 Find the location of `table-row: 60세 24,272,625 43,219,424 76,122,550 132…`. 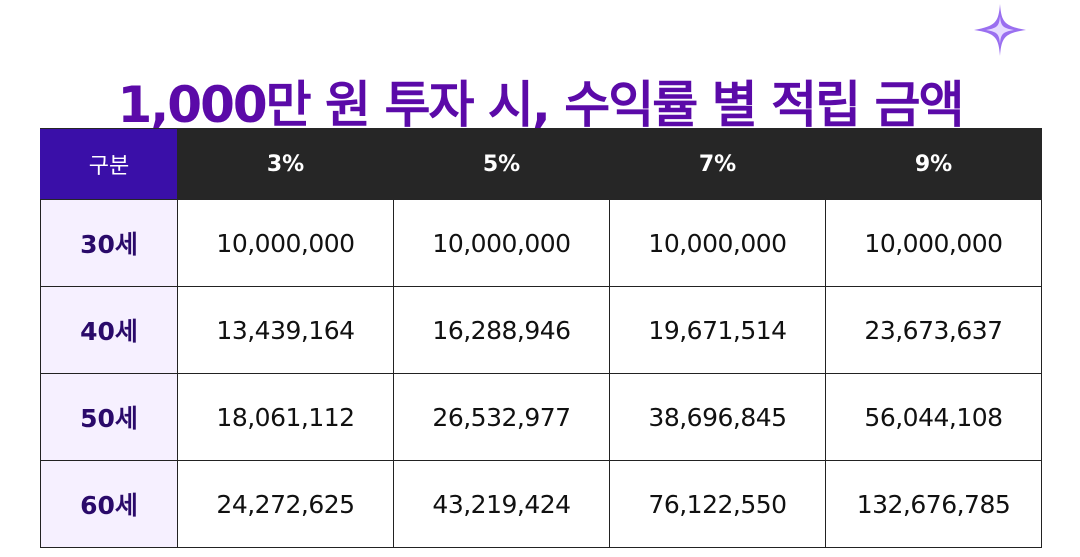

table-row: 60세 24,272,625 43,219,424 76,122,550 132… is located at coordinates (541, 504).